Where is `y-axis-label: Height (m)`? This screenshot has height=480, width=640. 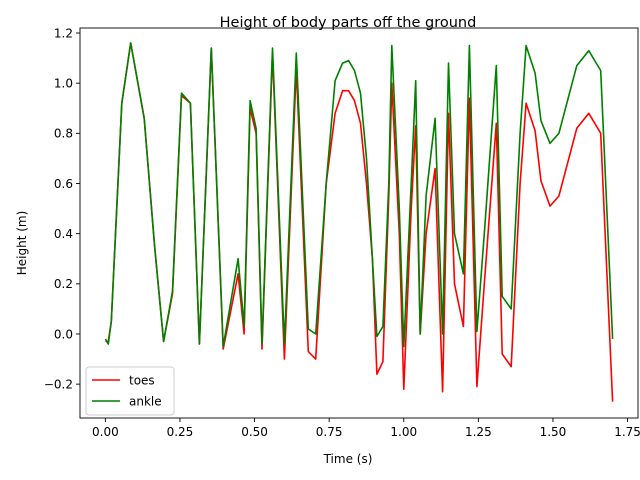
y-axis-label: Height (m) is located at coordinates (22, 243).